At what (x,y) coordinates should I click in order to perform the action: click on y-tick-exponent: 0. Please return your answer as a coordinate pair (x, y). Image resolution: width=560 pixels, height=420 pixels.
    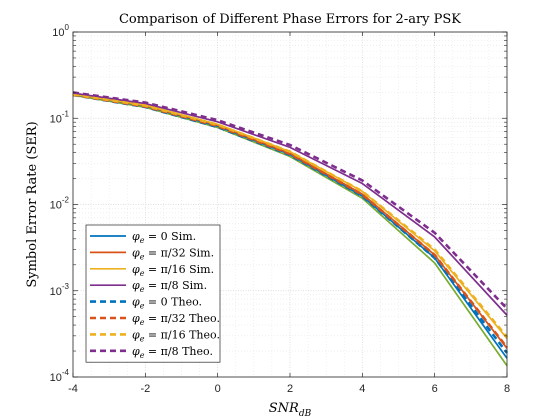
    Looking at the image, I should click on (67, 27).